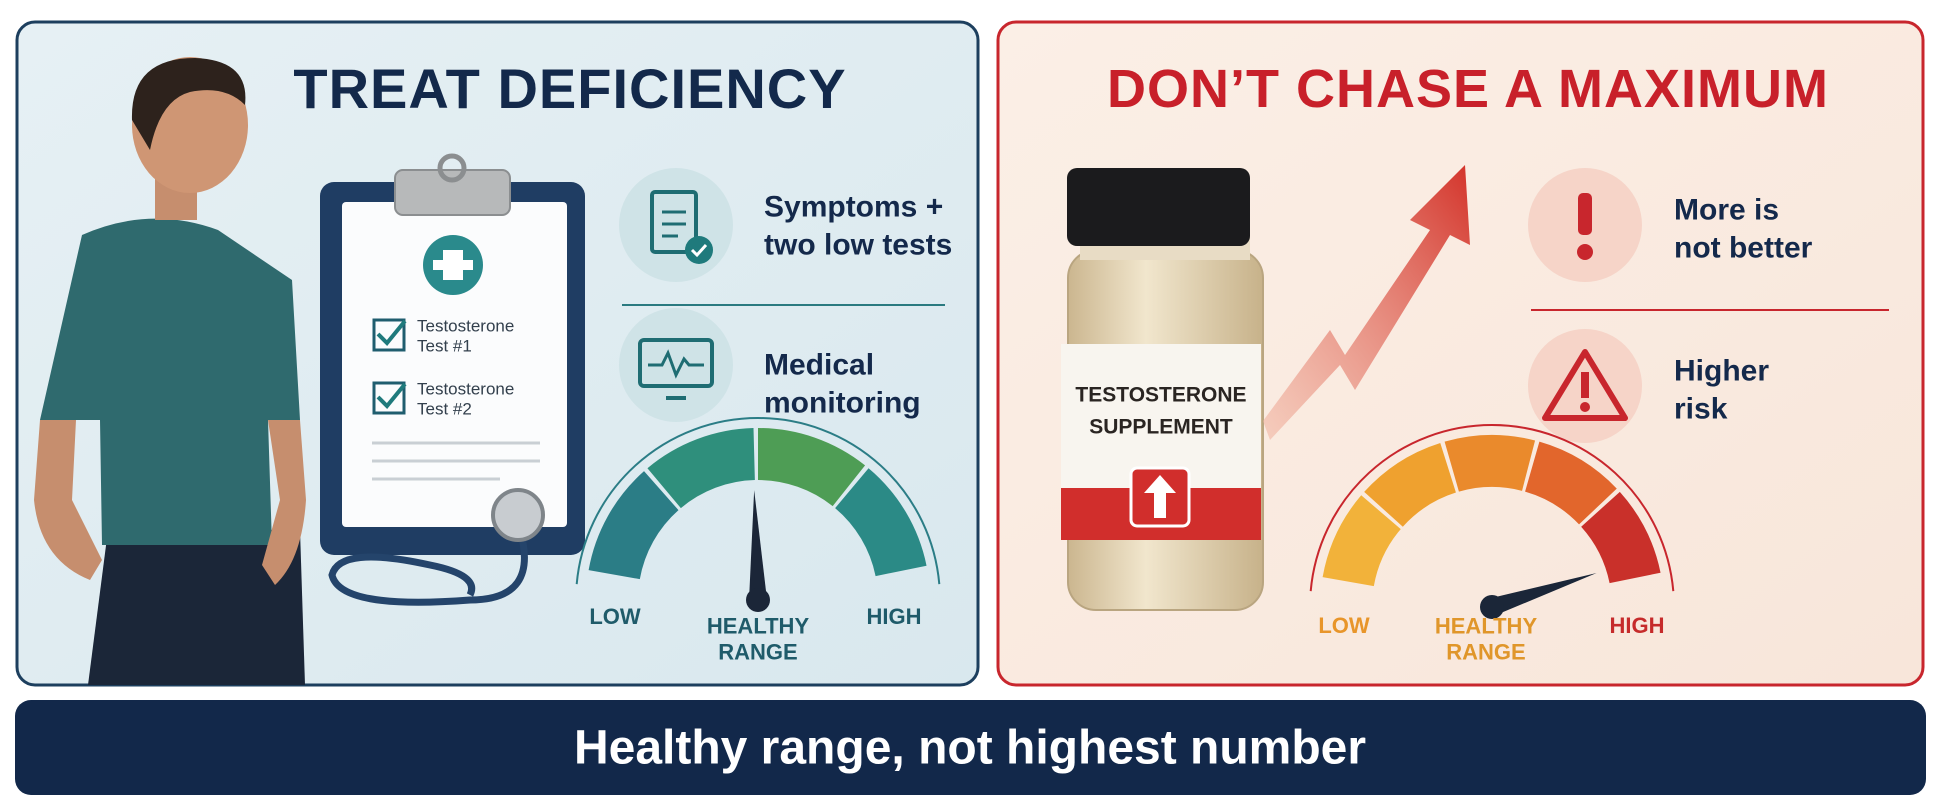 The height and width of the screenshot is (809, 1942). Describe the element at coordinates (170, 371) in the screenshot. I see `person` at that location.